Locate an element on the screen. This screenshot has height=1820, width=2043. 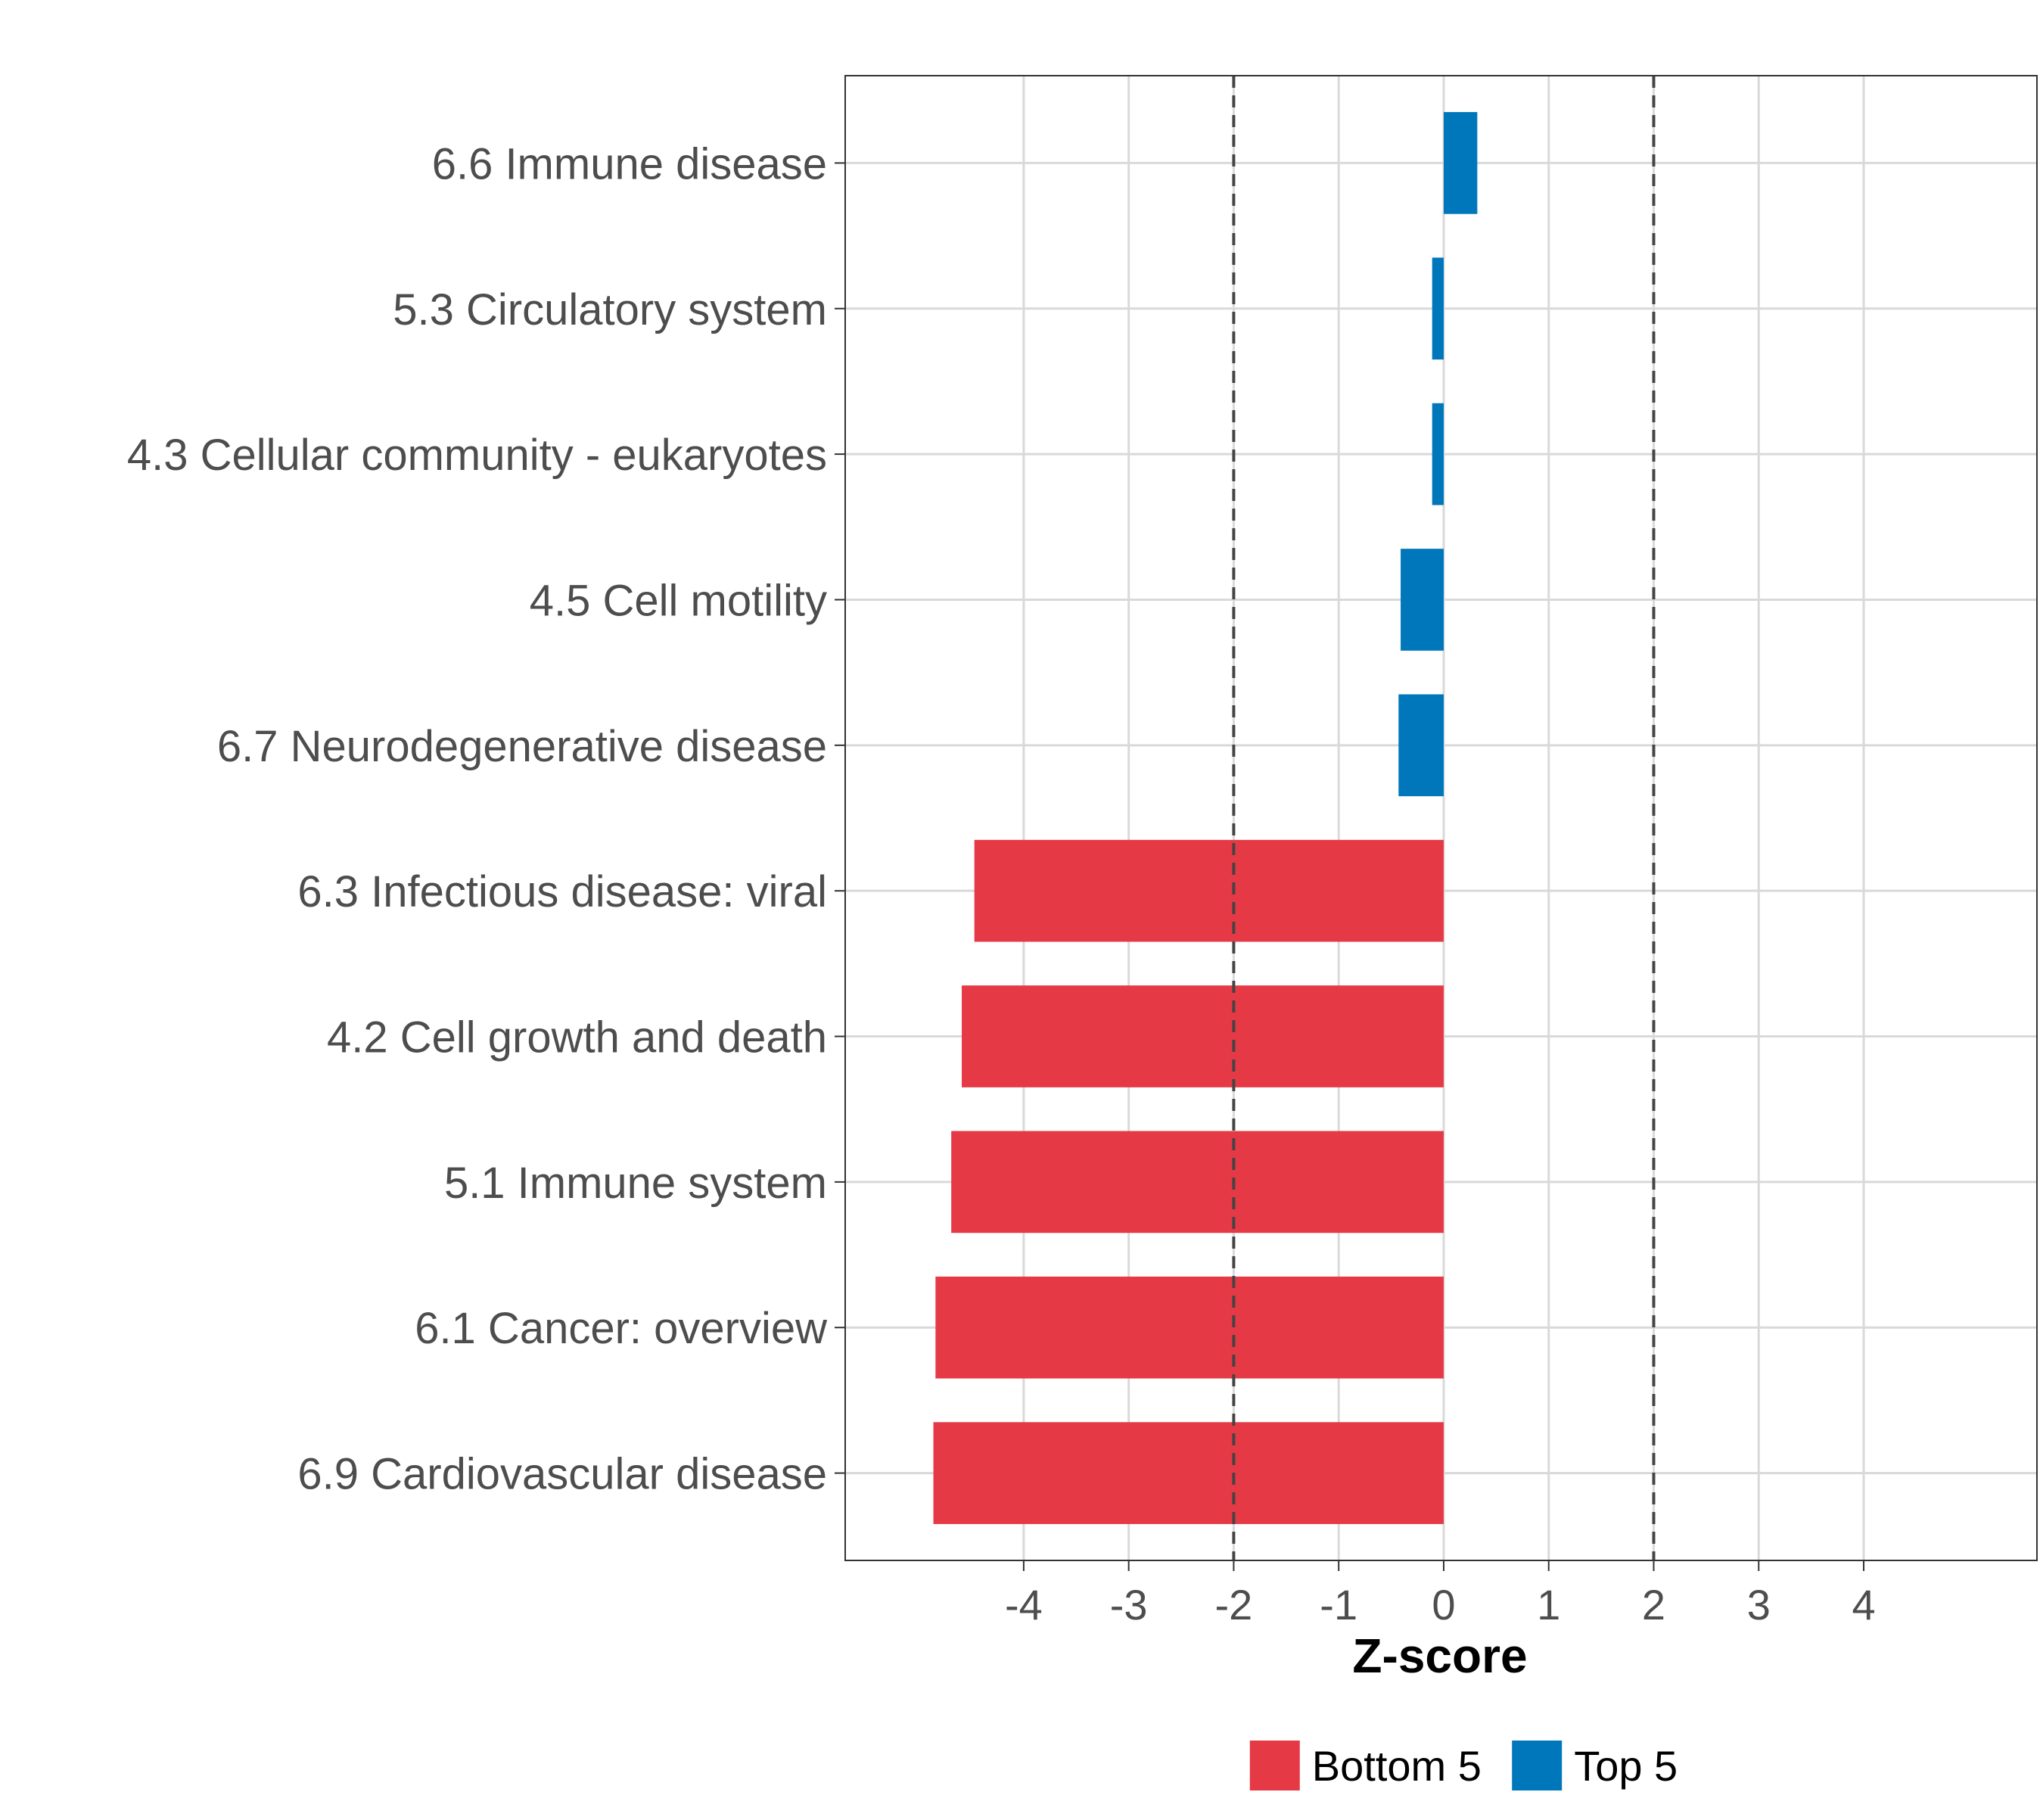
category-label: 4.5 Cell motility is located at coordinates (679, 600).